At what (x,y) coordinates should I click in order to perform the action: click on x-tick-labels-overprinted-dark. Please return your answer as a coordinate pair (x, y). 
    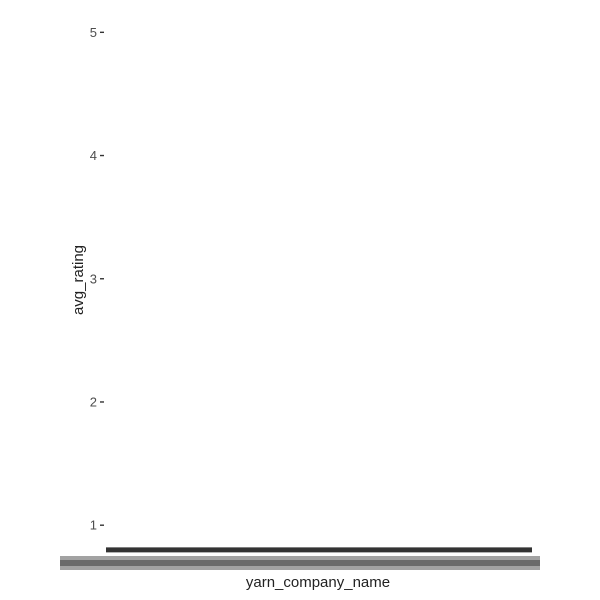
    Looking at the image, I should click on (300, 563).